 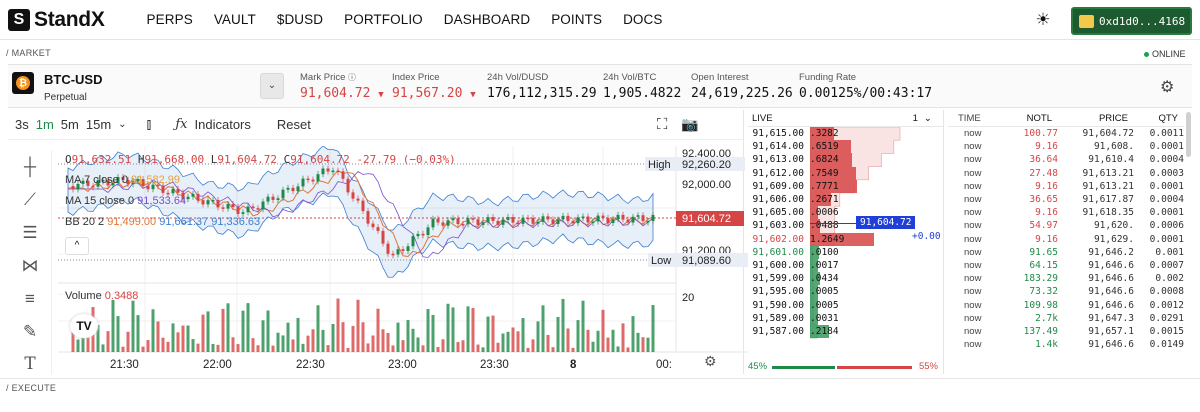 What do you see at coordinates (272, 86) in the screenshot?
I see `pair-select-chevron-icon: ⌄` at bounding box center [272, 86].